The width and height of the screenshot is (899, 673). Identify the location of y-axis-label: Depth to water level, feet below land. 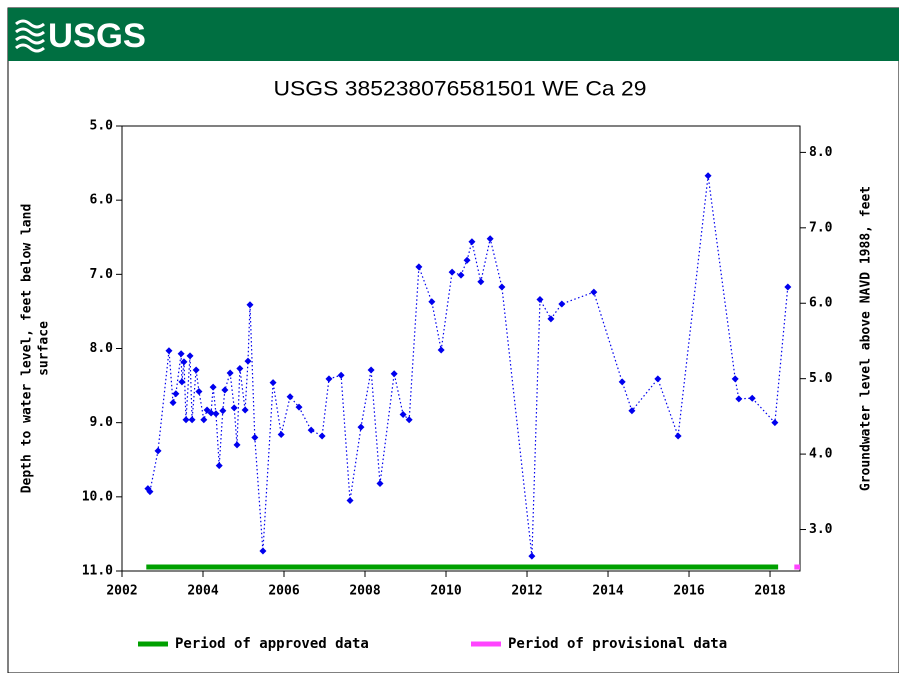
(27, 349).